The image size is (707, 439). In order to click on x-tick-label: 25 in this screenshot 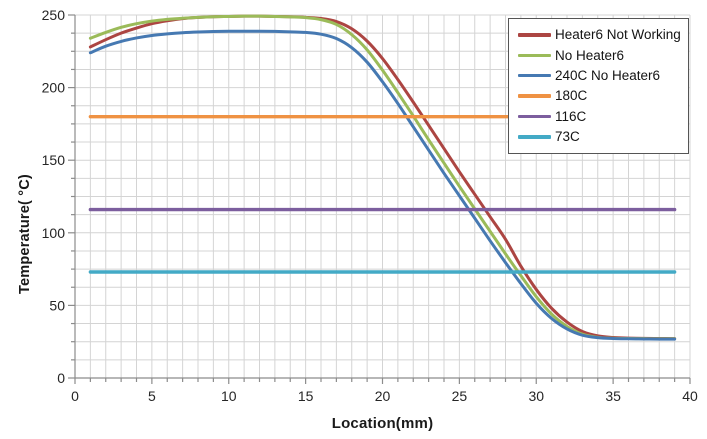, I will do `click(460, 396)`.